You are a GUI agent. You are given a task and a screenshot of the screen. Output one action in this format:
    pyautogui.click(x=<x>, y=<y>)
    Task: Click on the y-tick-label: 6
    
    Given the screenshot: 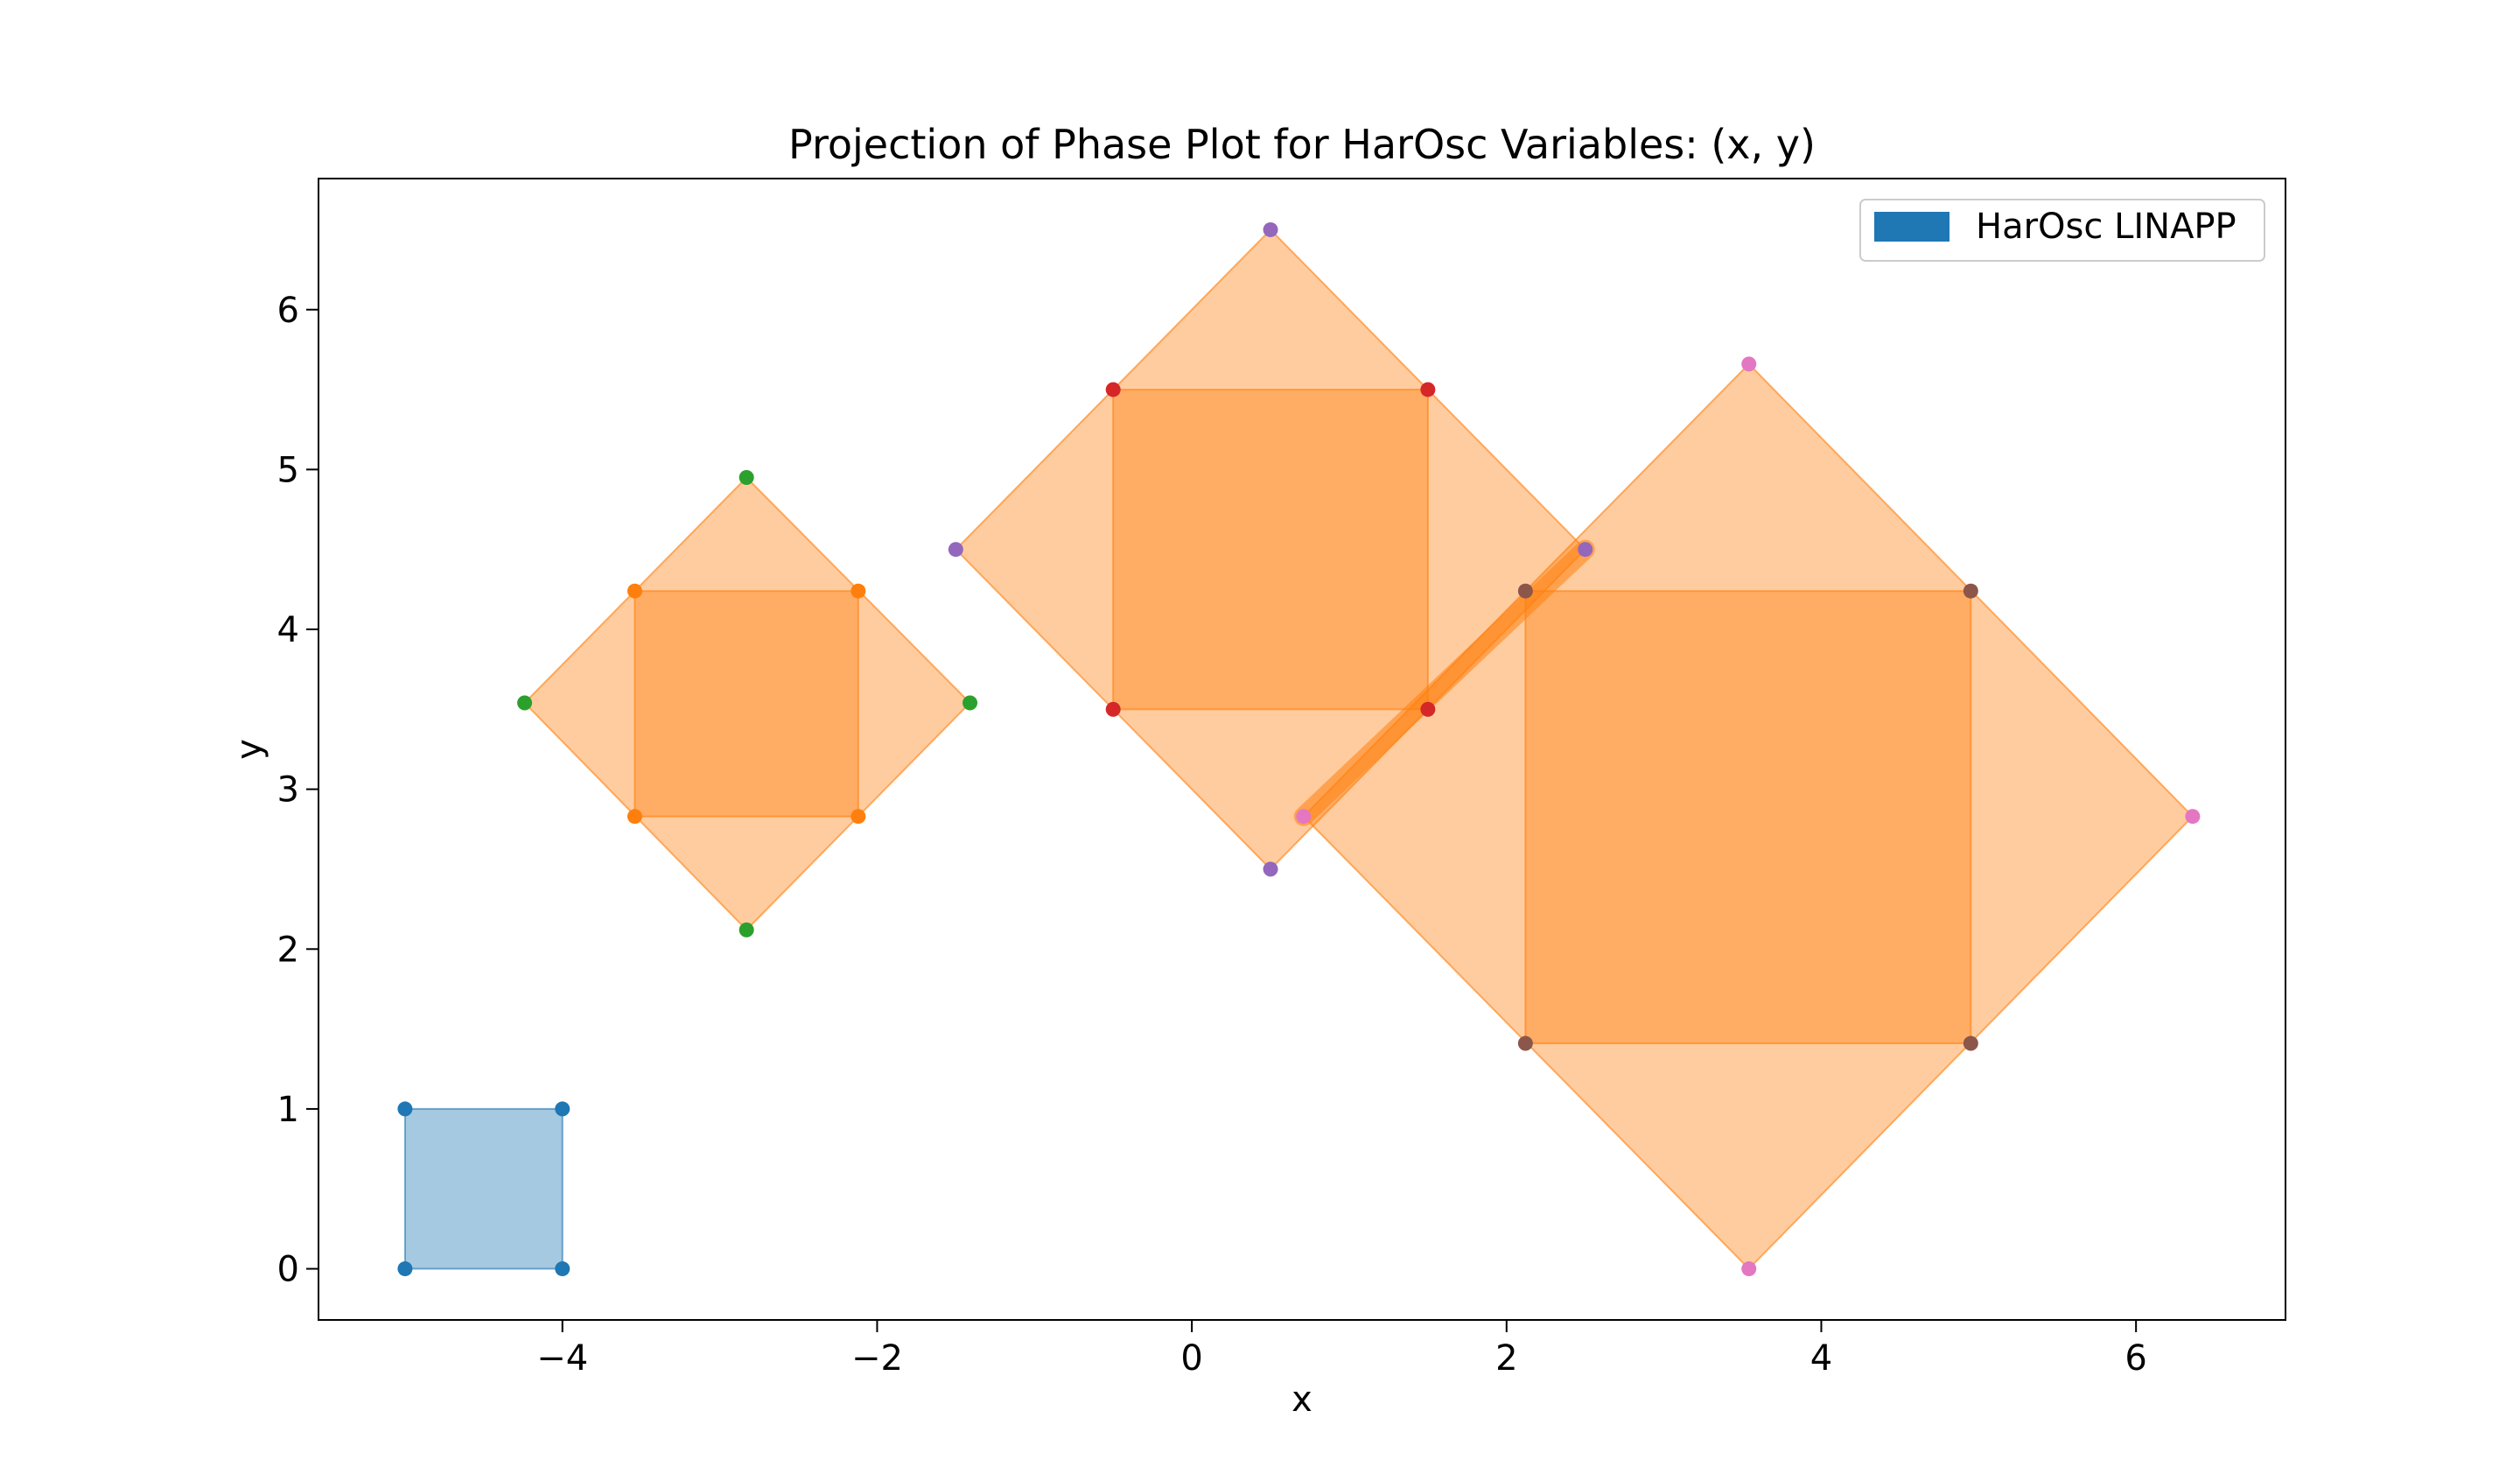 What is the action you would take?
    pyautogui.click(x=288, y=311)
    